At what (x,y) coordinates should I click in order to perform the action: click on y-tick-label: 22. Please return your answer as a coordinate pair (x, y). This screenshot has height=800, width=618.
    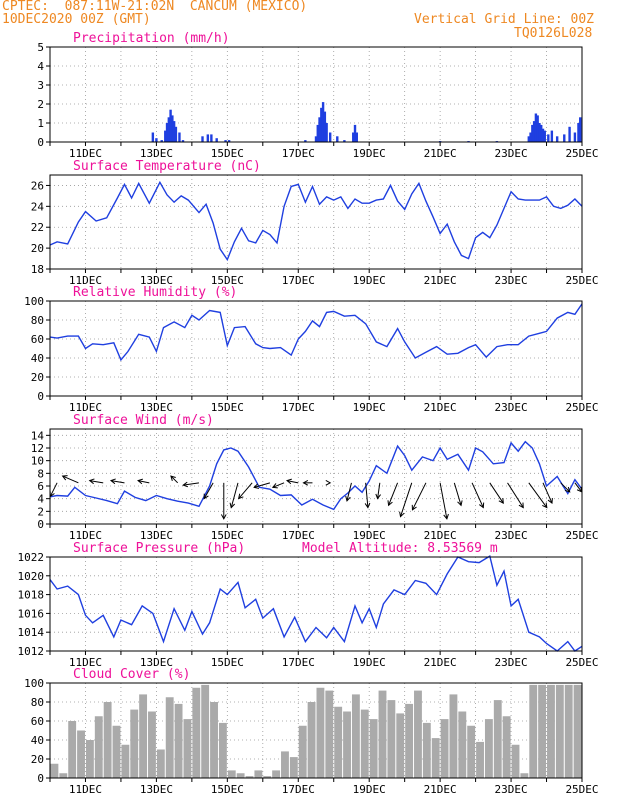
    Looking at the image, I should click on (37, 227).